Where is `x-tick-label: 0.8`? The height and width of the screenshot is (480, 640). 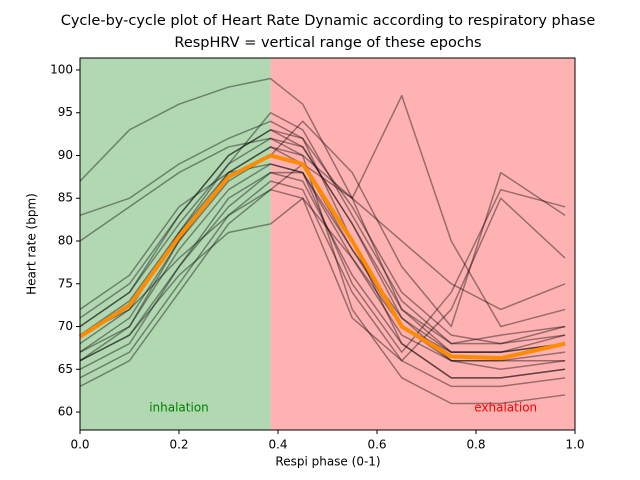
x-tick-label: 0.8 is located at coordinates (475, 445).